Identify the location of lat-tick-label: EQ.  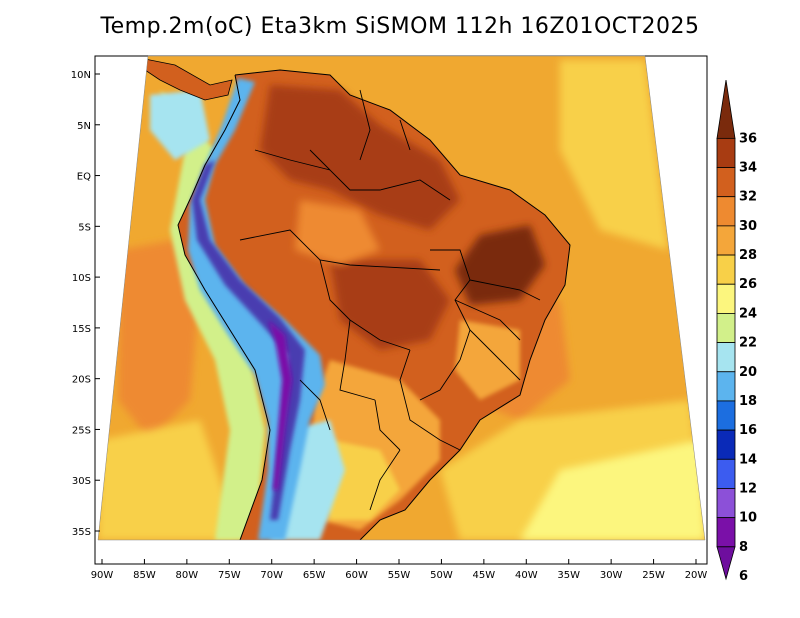
(84, 177).